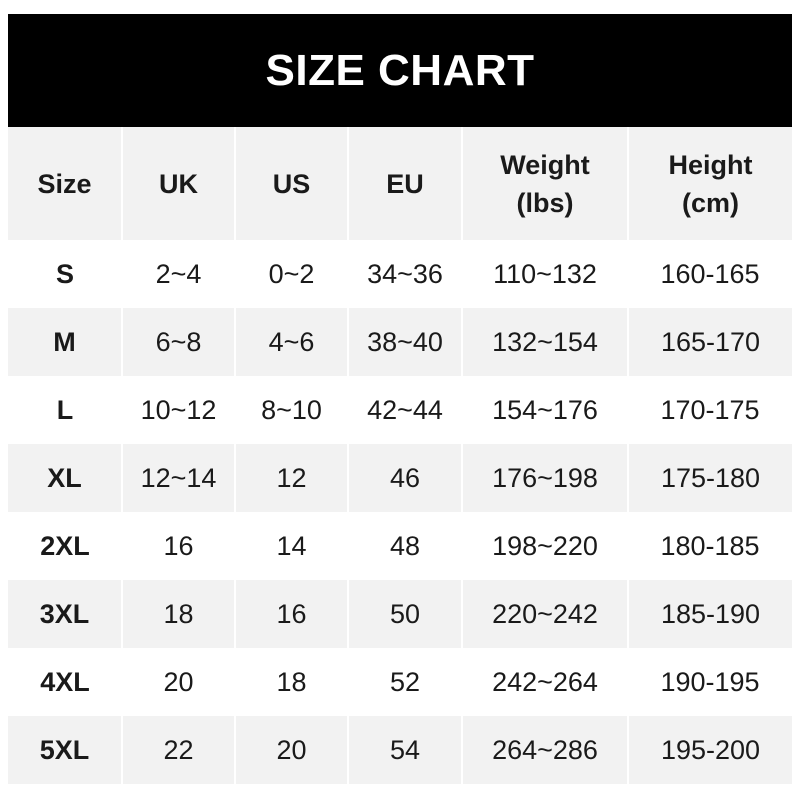 The height and width of the screenshot is (800, 800). What do you see at coordinates (65, 342) in the screenshot?
I see `cell-size: M` at bounding box center [65, 342].